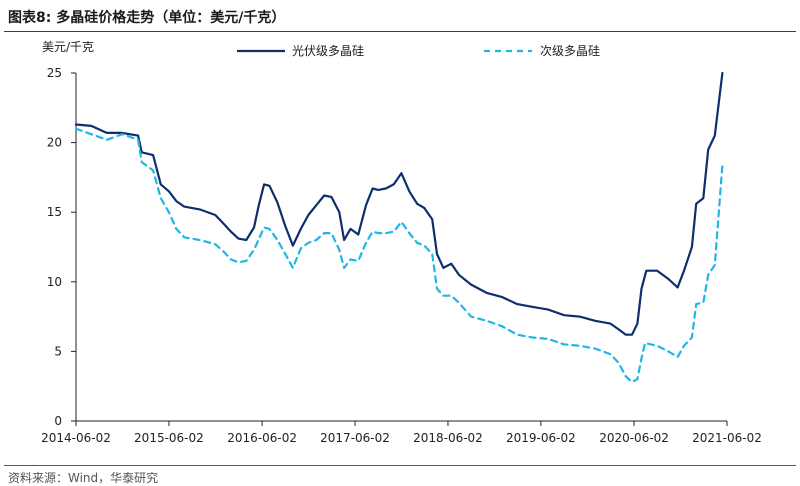 The image size is (800, 486). What do you see at coordinates (727, 438) in the screenshot?
I see `x-tick-label: 2021-06-02` at bounding box center [727, 438].